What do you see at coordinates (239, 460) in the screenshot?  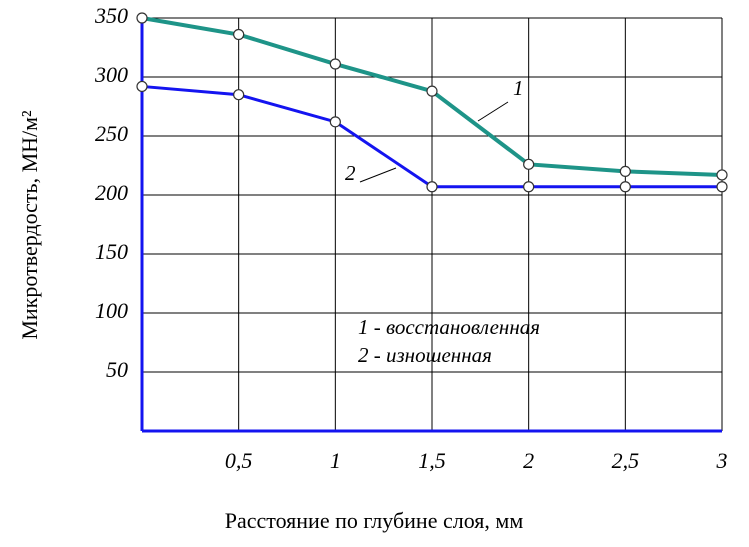 I see `x-tick-label: 0,5` at bounding box center [239, 460].